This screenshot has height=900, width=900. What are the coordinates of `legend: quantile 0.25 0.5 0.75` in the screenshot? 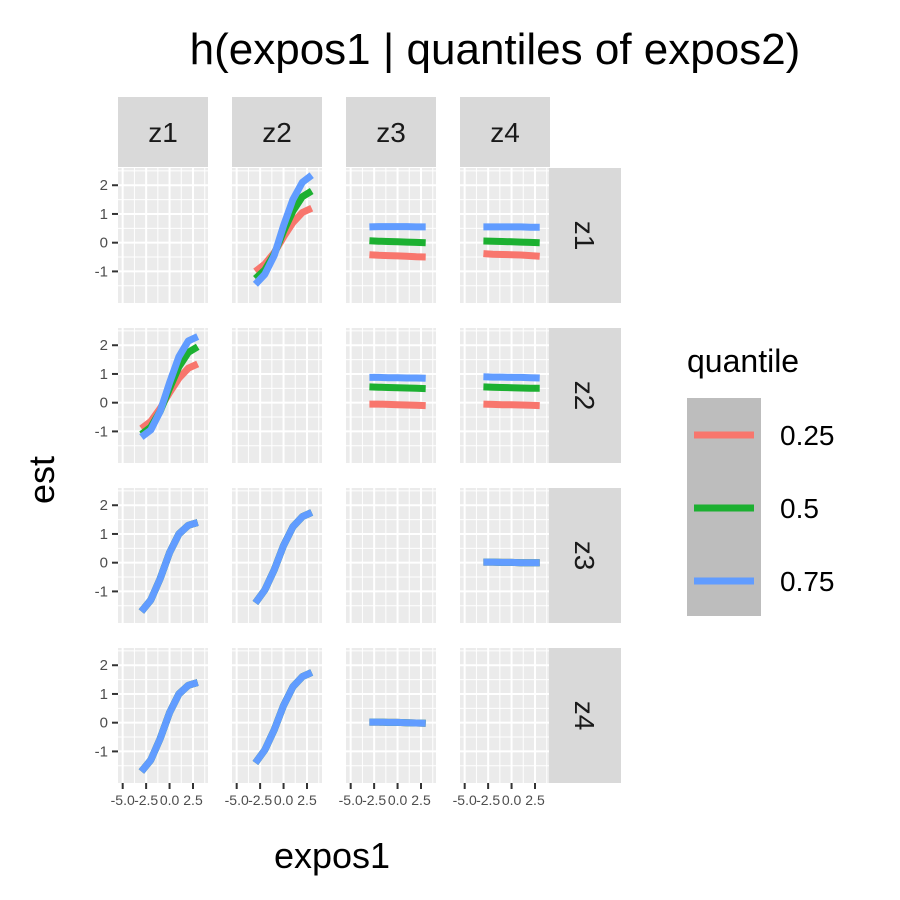 It's located at (761, 479).